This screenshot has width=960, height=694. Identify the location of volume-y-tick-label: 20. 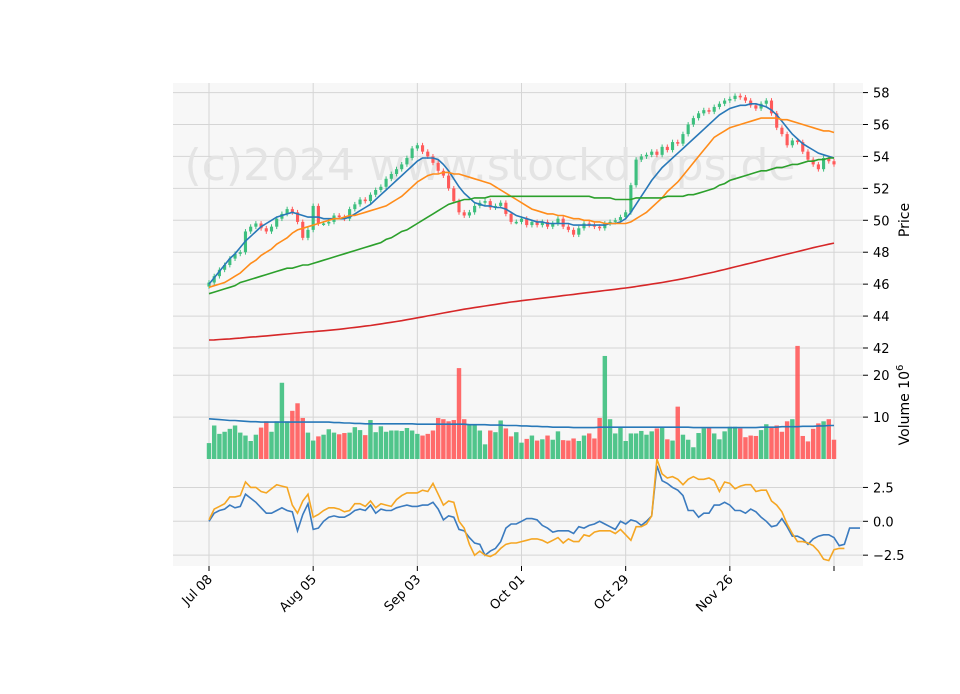
(881, 376).